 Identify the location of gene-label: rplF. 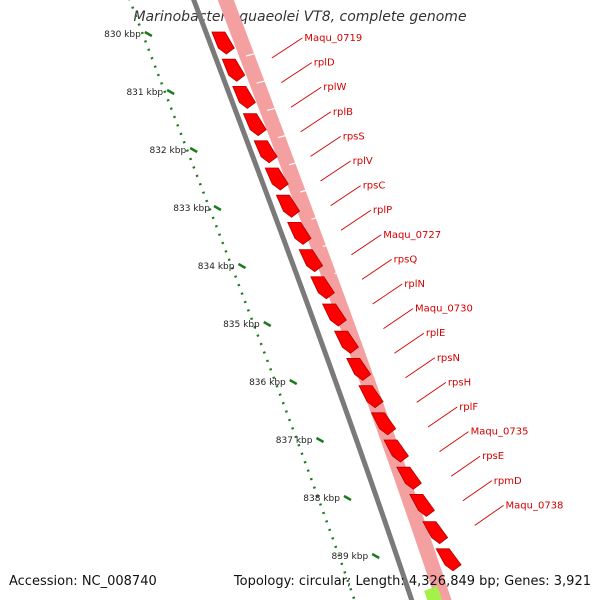
(468, 407).